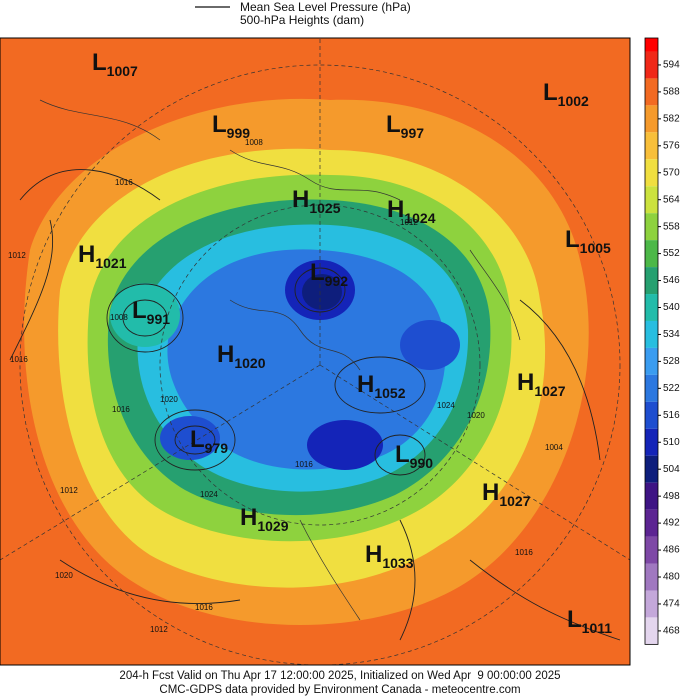 The width and height of the screenshot is (680, 700). I want to click on colorbar-label: 558, so click(671, 226).